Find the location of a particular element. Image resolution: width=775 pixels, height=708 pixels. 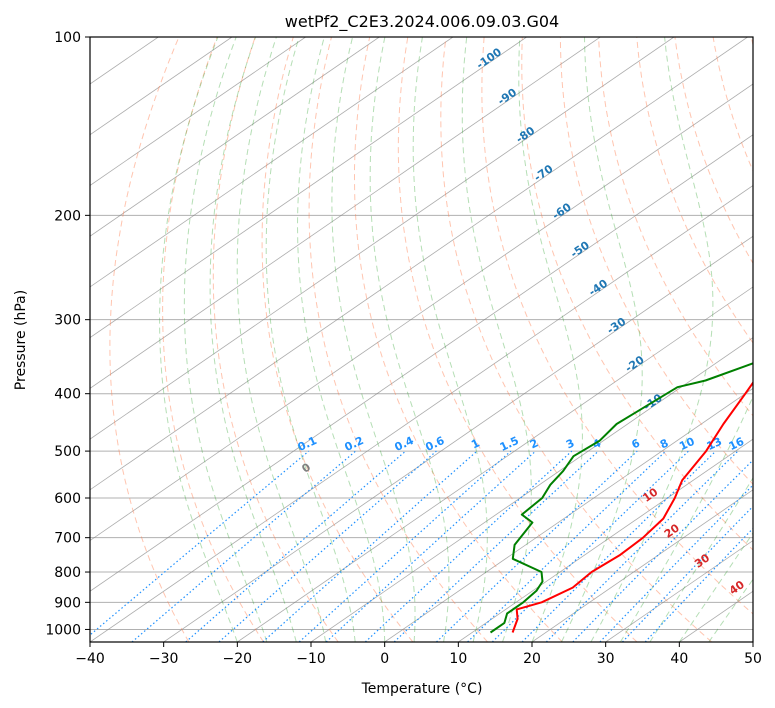

mixing-ratio-label: 10 is located at coordinates (687, 444).